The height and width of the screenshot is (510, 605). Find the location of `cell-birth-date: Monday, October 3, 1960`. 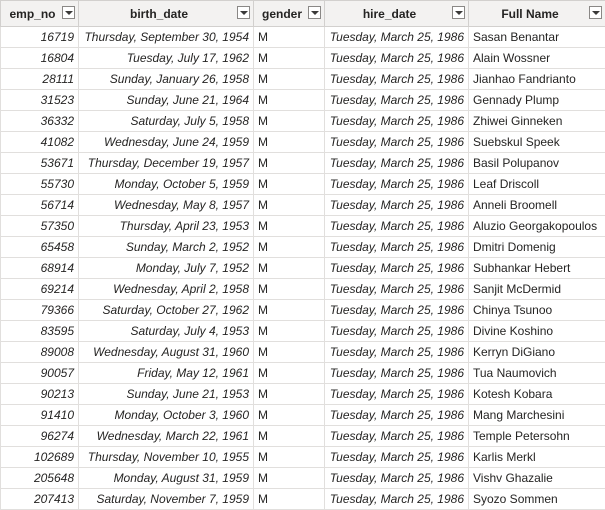

cell-birth-date: Monday, October 3, 1960 is located at coordinates (166, 415).